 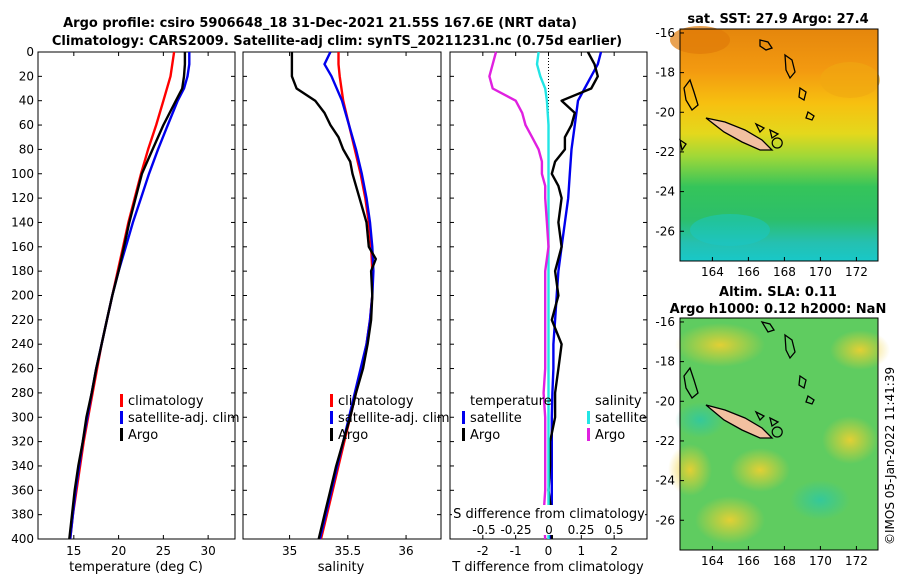 I want to click on x-tick-label: 30, so click(x=207, y=551).